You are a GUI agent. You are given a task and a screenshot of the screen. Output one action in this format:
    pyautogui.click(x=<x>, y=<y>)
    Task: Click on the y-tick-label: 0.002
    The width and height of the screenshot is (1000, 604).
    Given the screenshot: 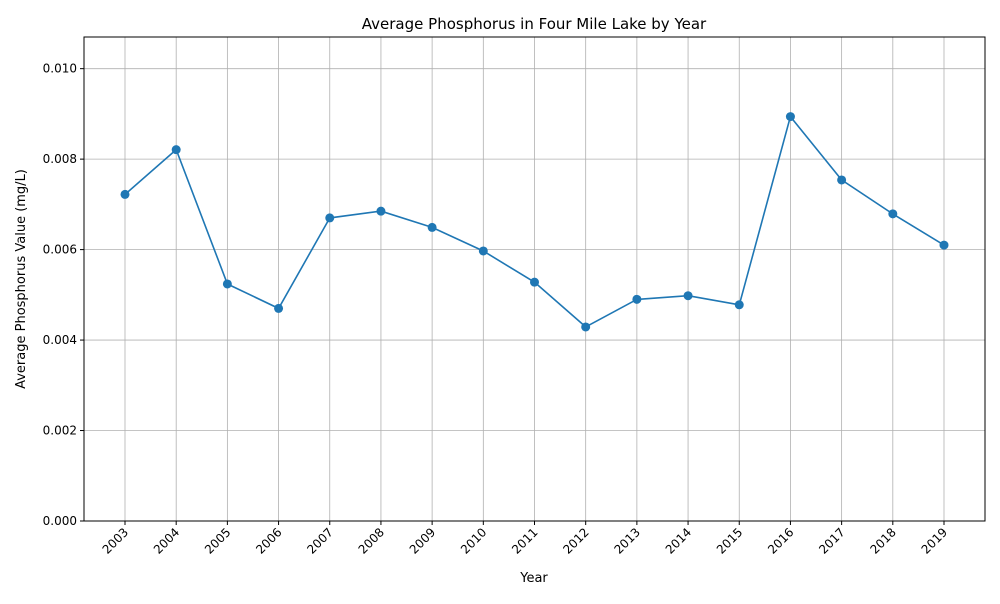 What is the action you would take?
    pyautogui.click(x=60, y=431)
    